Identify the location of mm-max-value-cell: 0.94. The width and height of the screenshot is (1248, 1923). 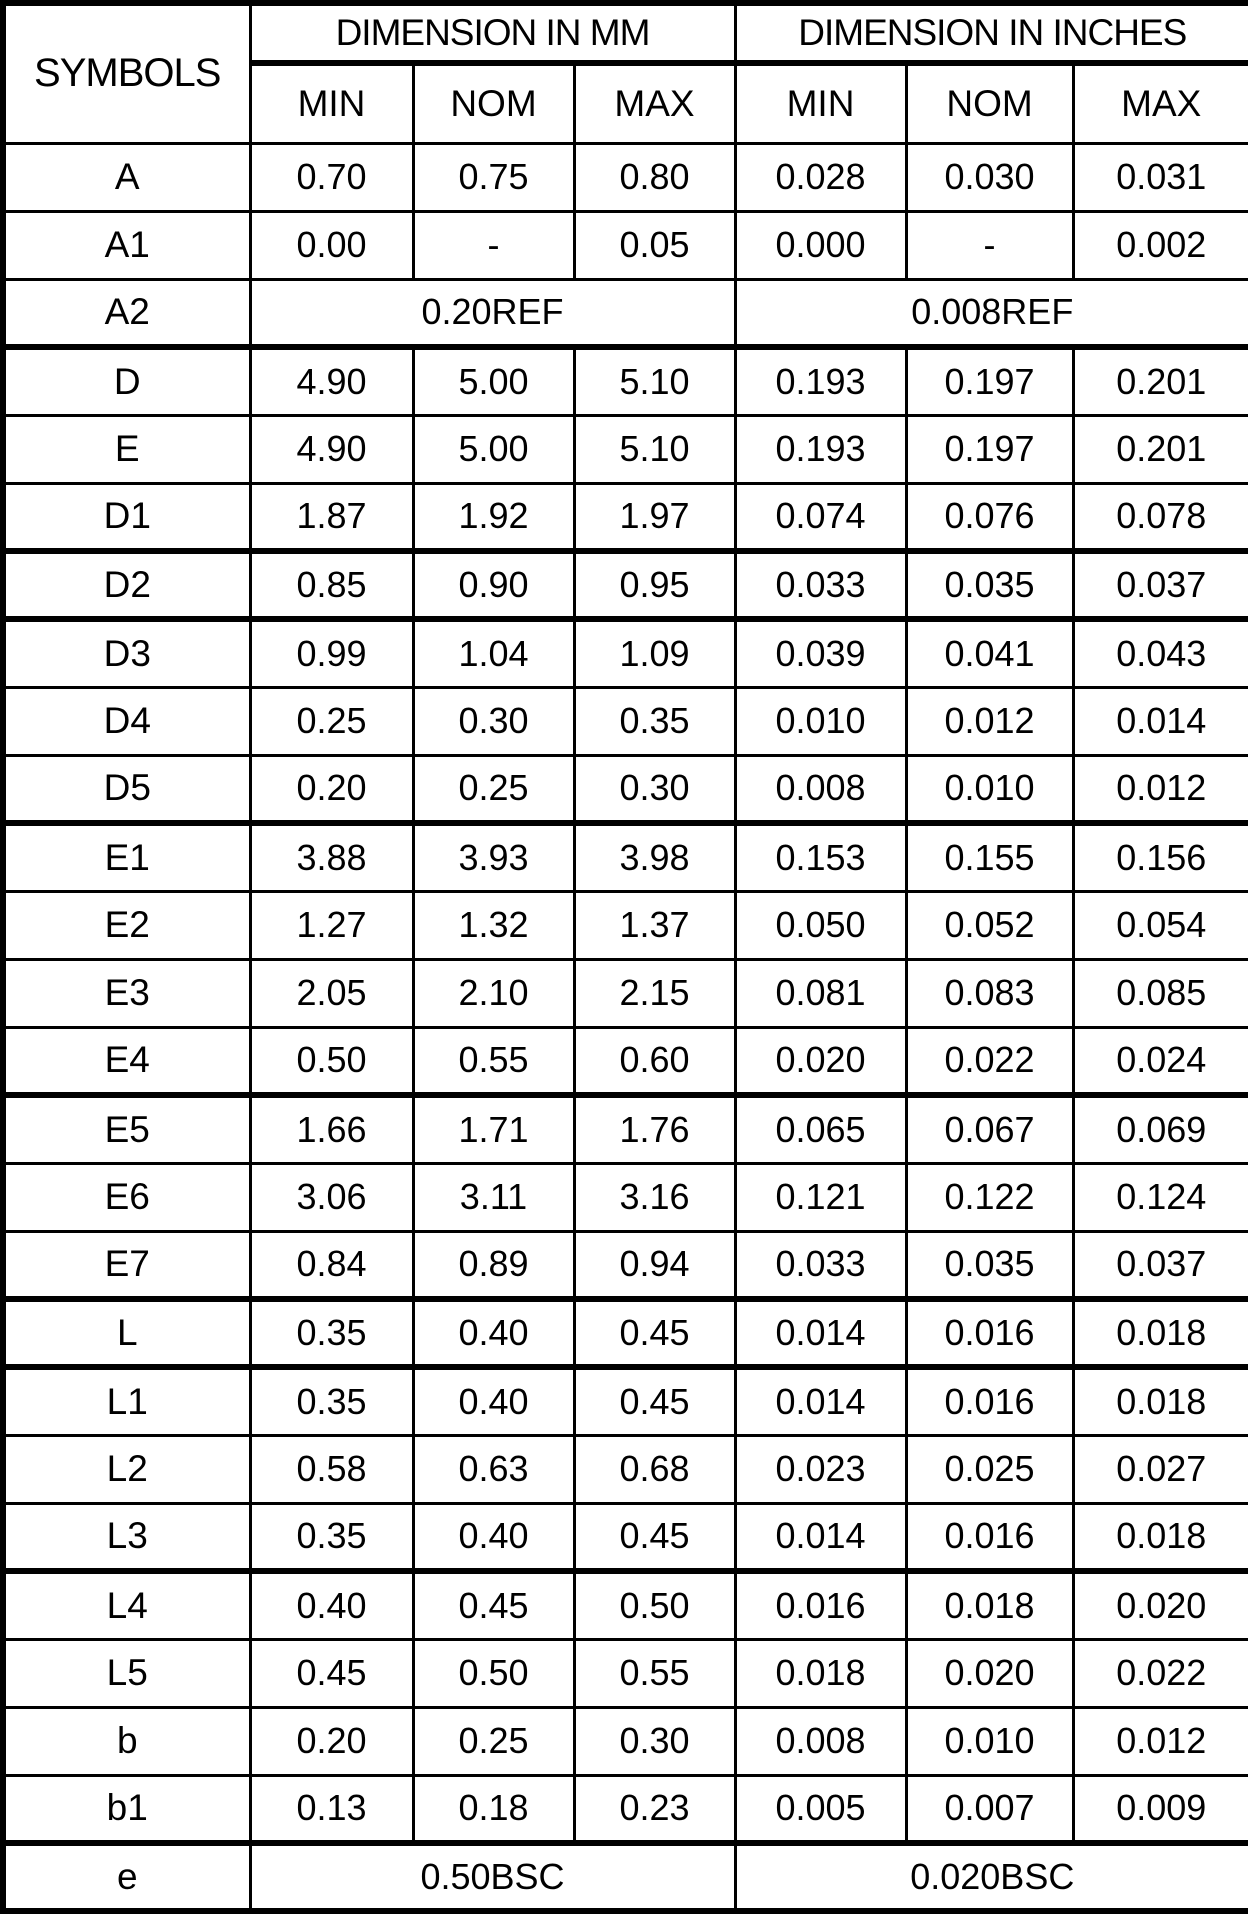
(654, 1265).